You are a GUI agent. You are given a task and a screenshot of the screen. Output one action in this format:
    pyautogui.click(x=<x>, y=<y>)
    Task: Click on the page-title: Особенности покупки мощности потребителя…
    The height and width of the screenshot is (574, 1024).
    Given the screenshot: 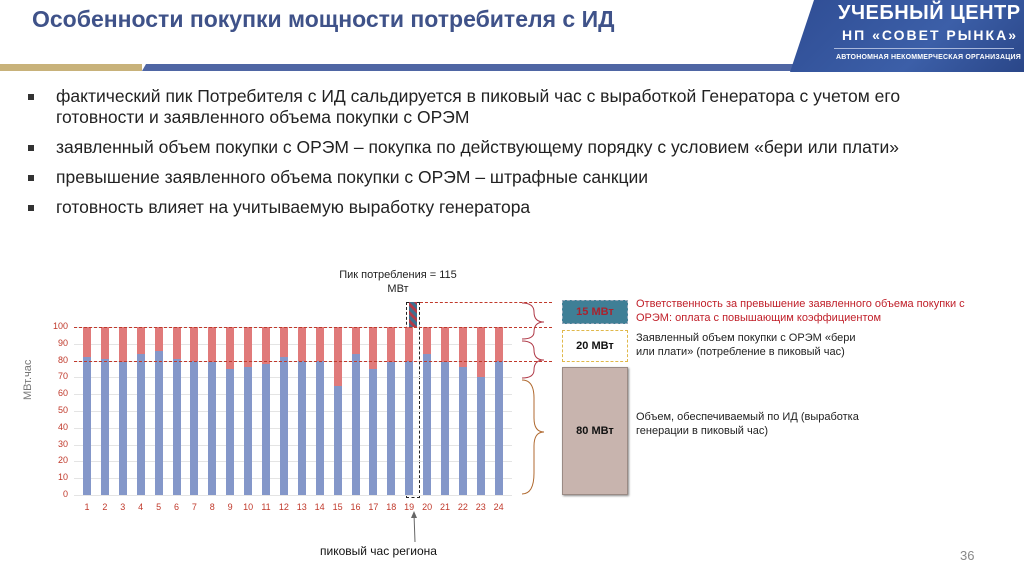 What is the action you would take?
    pyautogui.click(x=323, y=19)
    